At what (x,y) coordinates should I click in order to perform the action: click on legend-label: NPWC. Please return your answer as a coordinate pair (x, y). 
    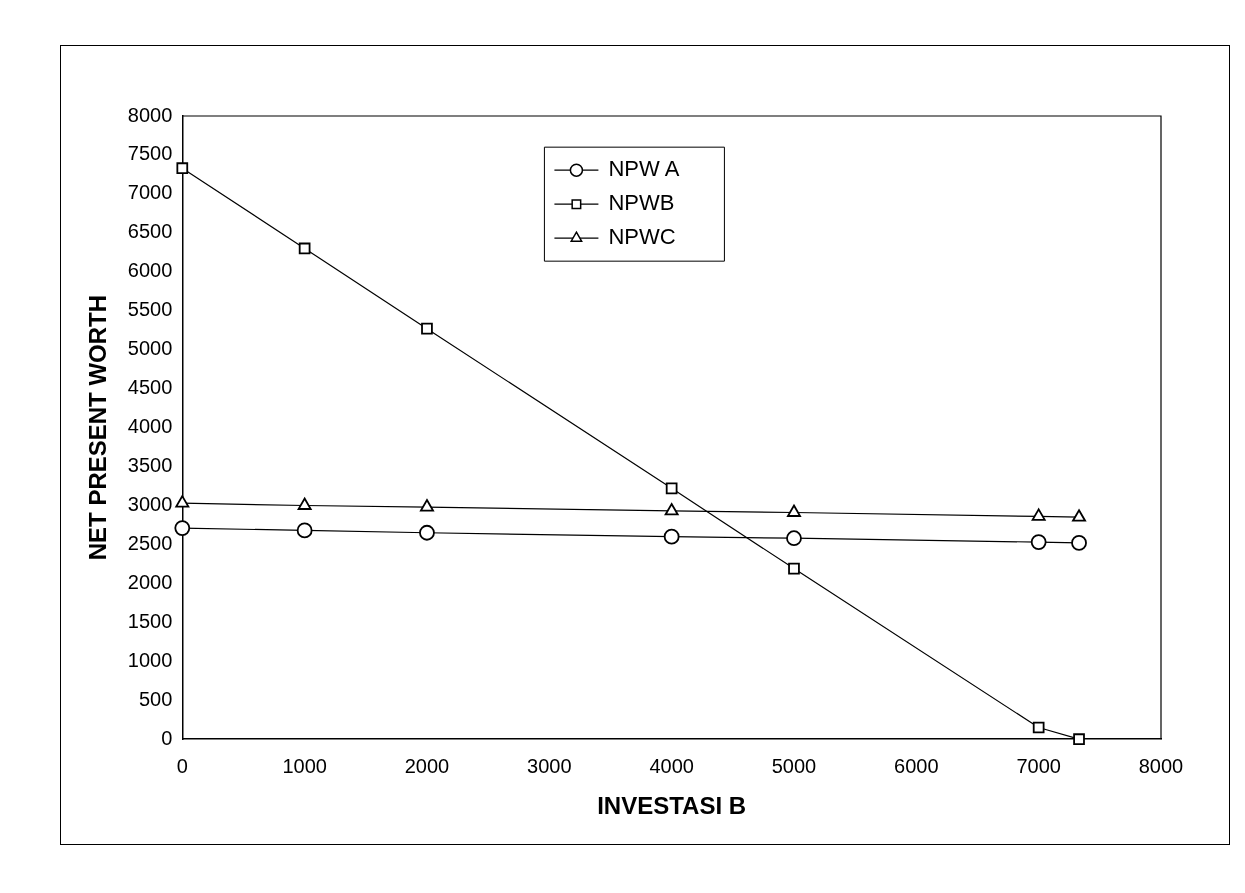
    Looking at the image, I should click on (642, 237).